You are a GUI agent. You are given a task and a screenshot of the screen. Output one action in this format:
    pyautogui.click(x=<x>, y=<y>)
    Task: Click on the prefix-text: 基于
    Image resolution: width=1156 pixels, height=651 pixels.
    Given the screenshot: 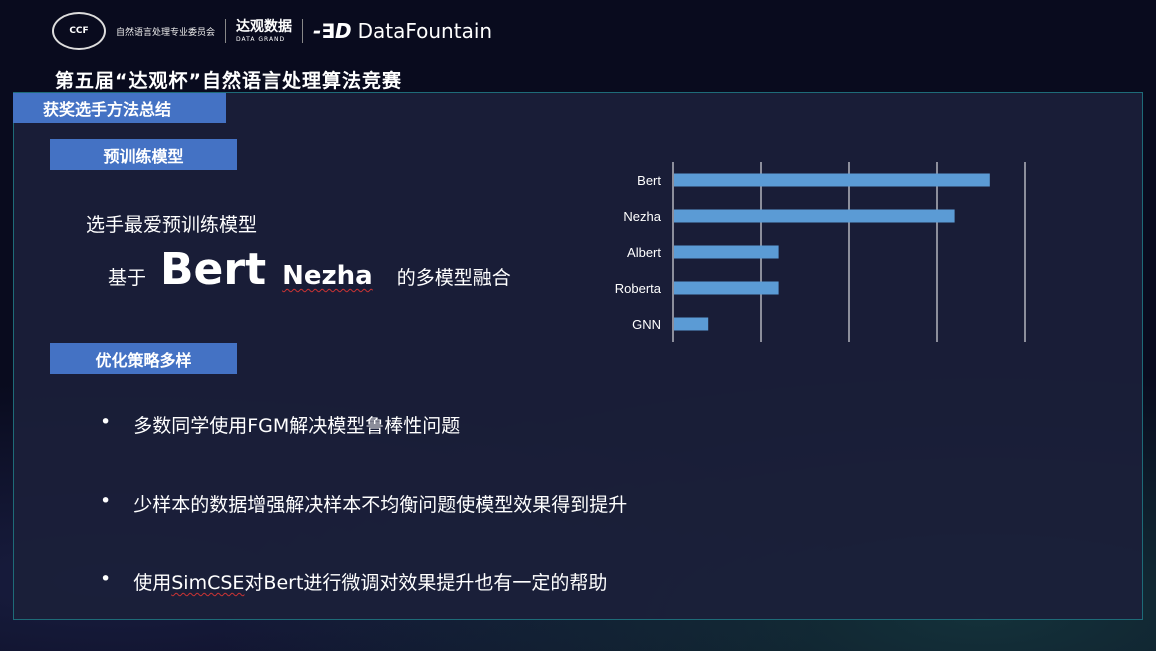 What is the action you would take?
    pyautogui.click(x=127, y=278)
    